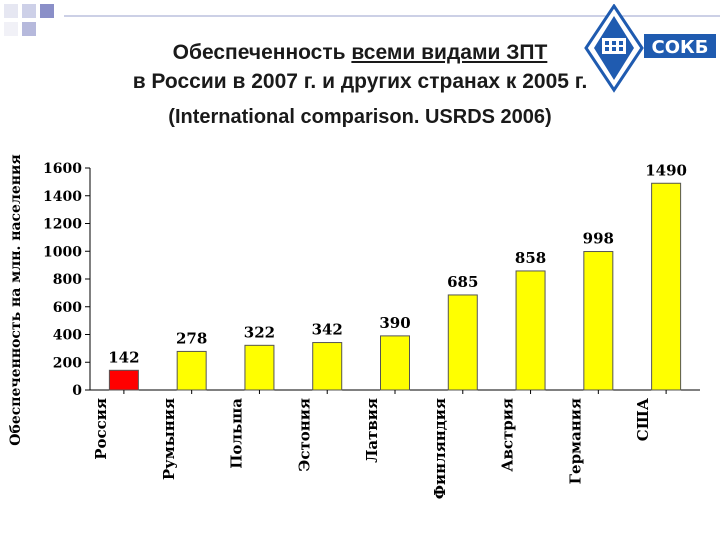 The image size is (720, 540). I want to click on data-label: 142, so click(123, 357).